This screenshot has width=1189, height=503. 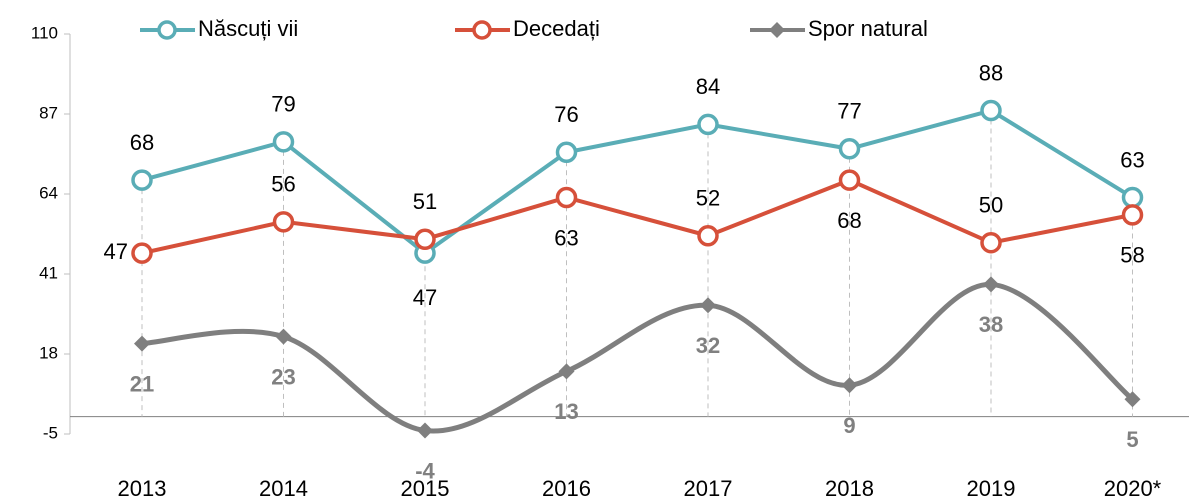 What do you see at coordinates (849, 111) in the screenshot?
I see `data-label: 77` at bounding box center [849, 111].